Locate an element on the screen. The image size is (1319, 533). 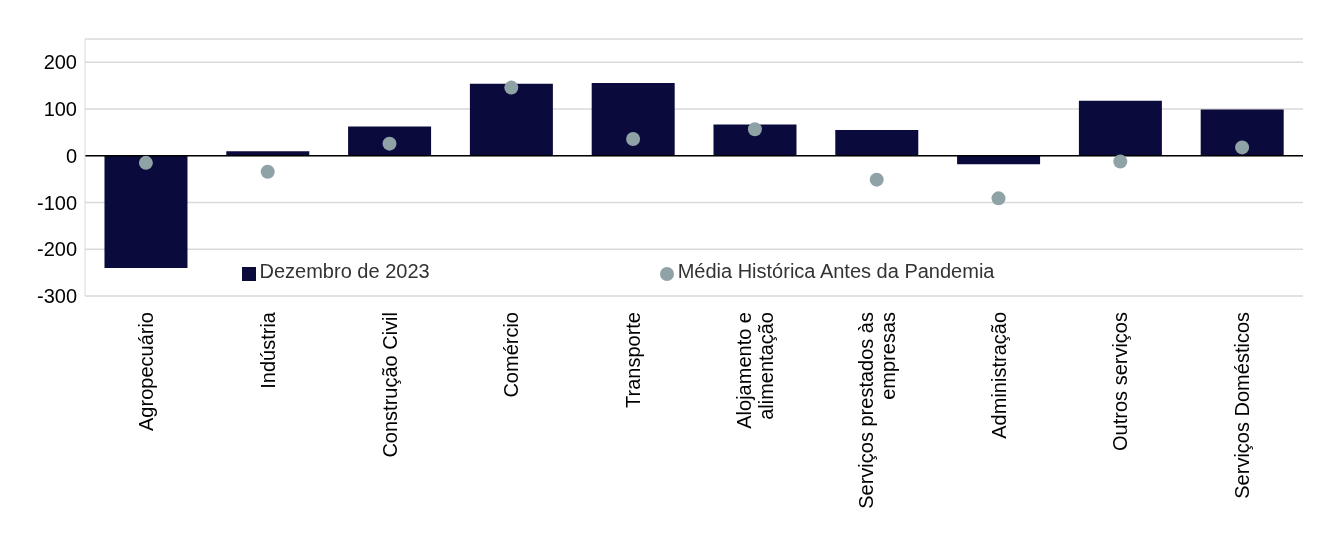
y-tick-label: -300 is located at coordinates (56, 296).